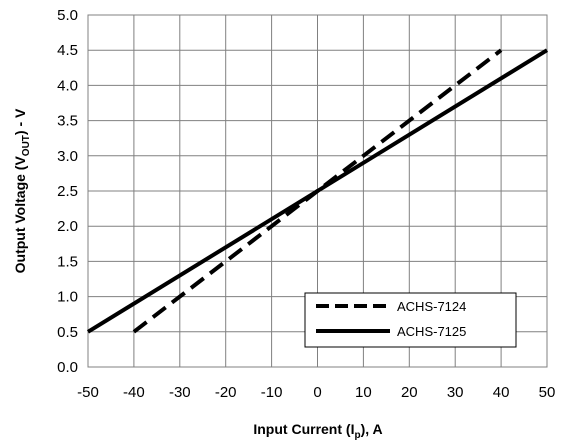 This screenshot has height=445, width=565. Describe the element at coordinates (134, 392) in the screenshot. I see `x-tick-label: -40` at that location.